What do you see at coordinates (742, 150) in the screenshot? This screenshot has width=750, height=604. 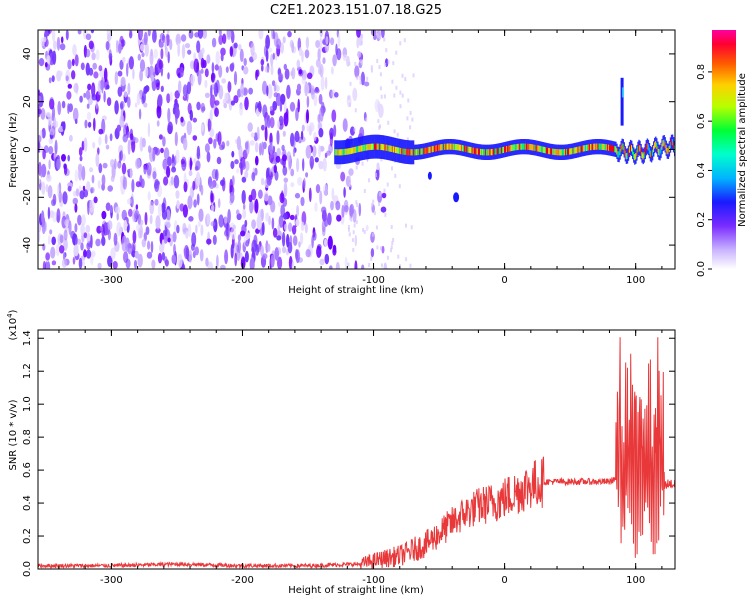 I see `colorbar-label: Normalized spectral amplitude` at bounding box center [742, 150].